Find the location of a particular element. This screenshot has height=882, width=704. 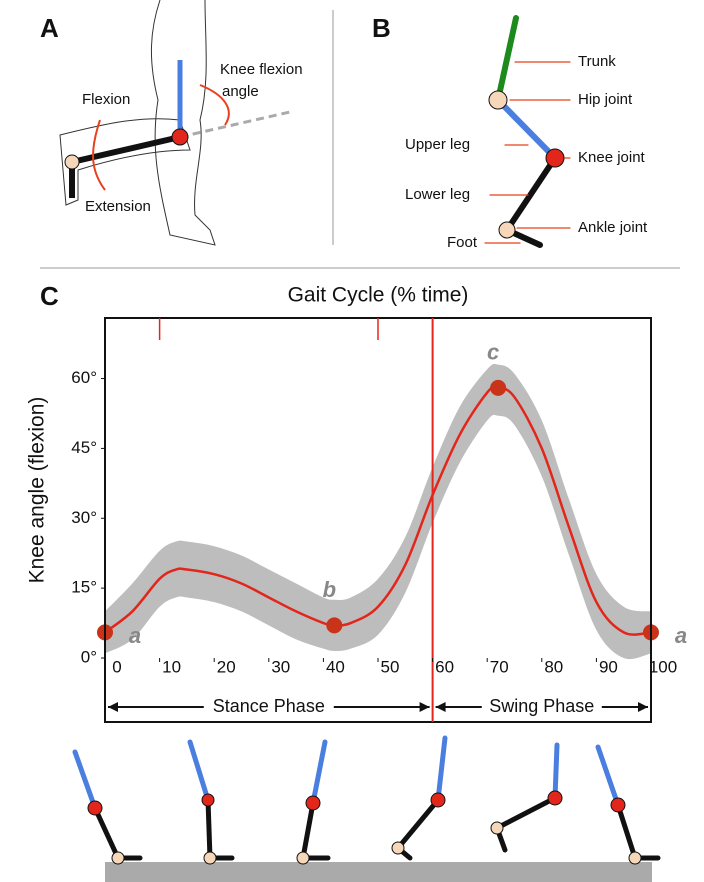

x-tick-label: 60 is located at coordinates (444, 666).